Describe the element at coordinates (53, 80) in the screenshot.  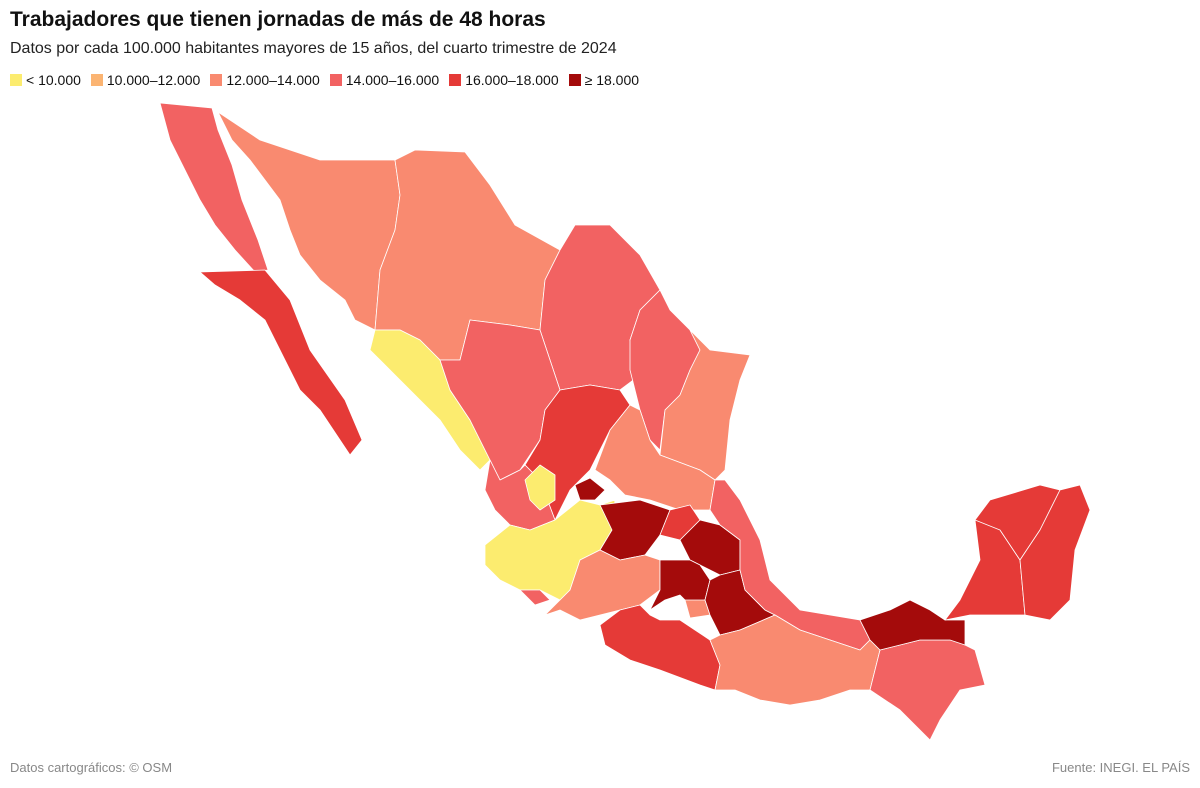
I see `legend-label: < 10.000` at that location.